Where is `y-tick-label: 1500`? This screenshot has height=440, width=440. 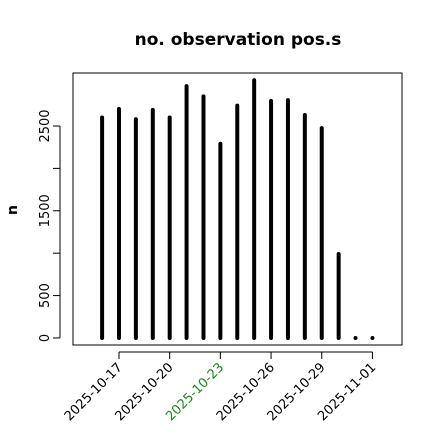 y-tick-label: 1500 is located at coordinates (45, 210).